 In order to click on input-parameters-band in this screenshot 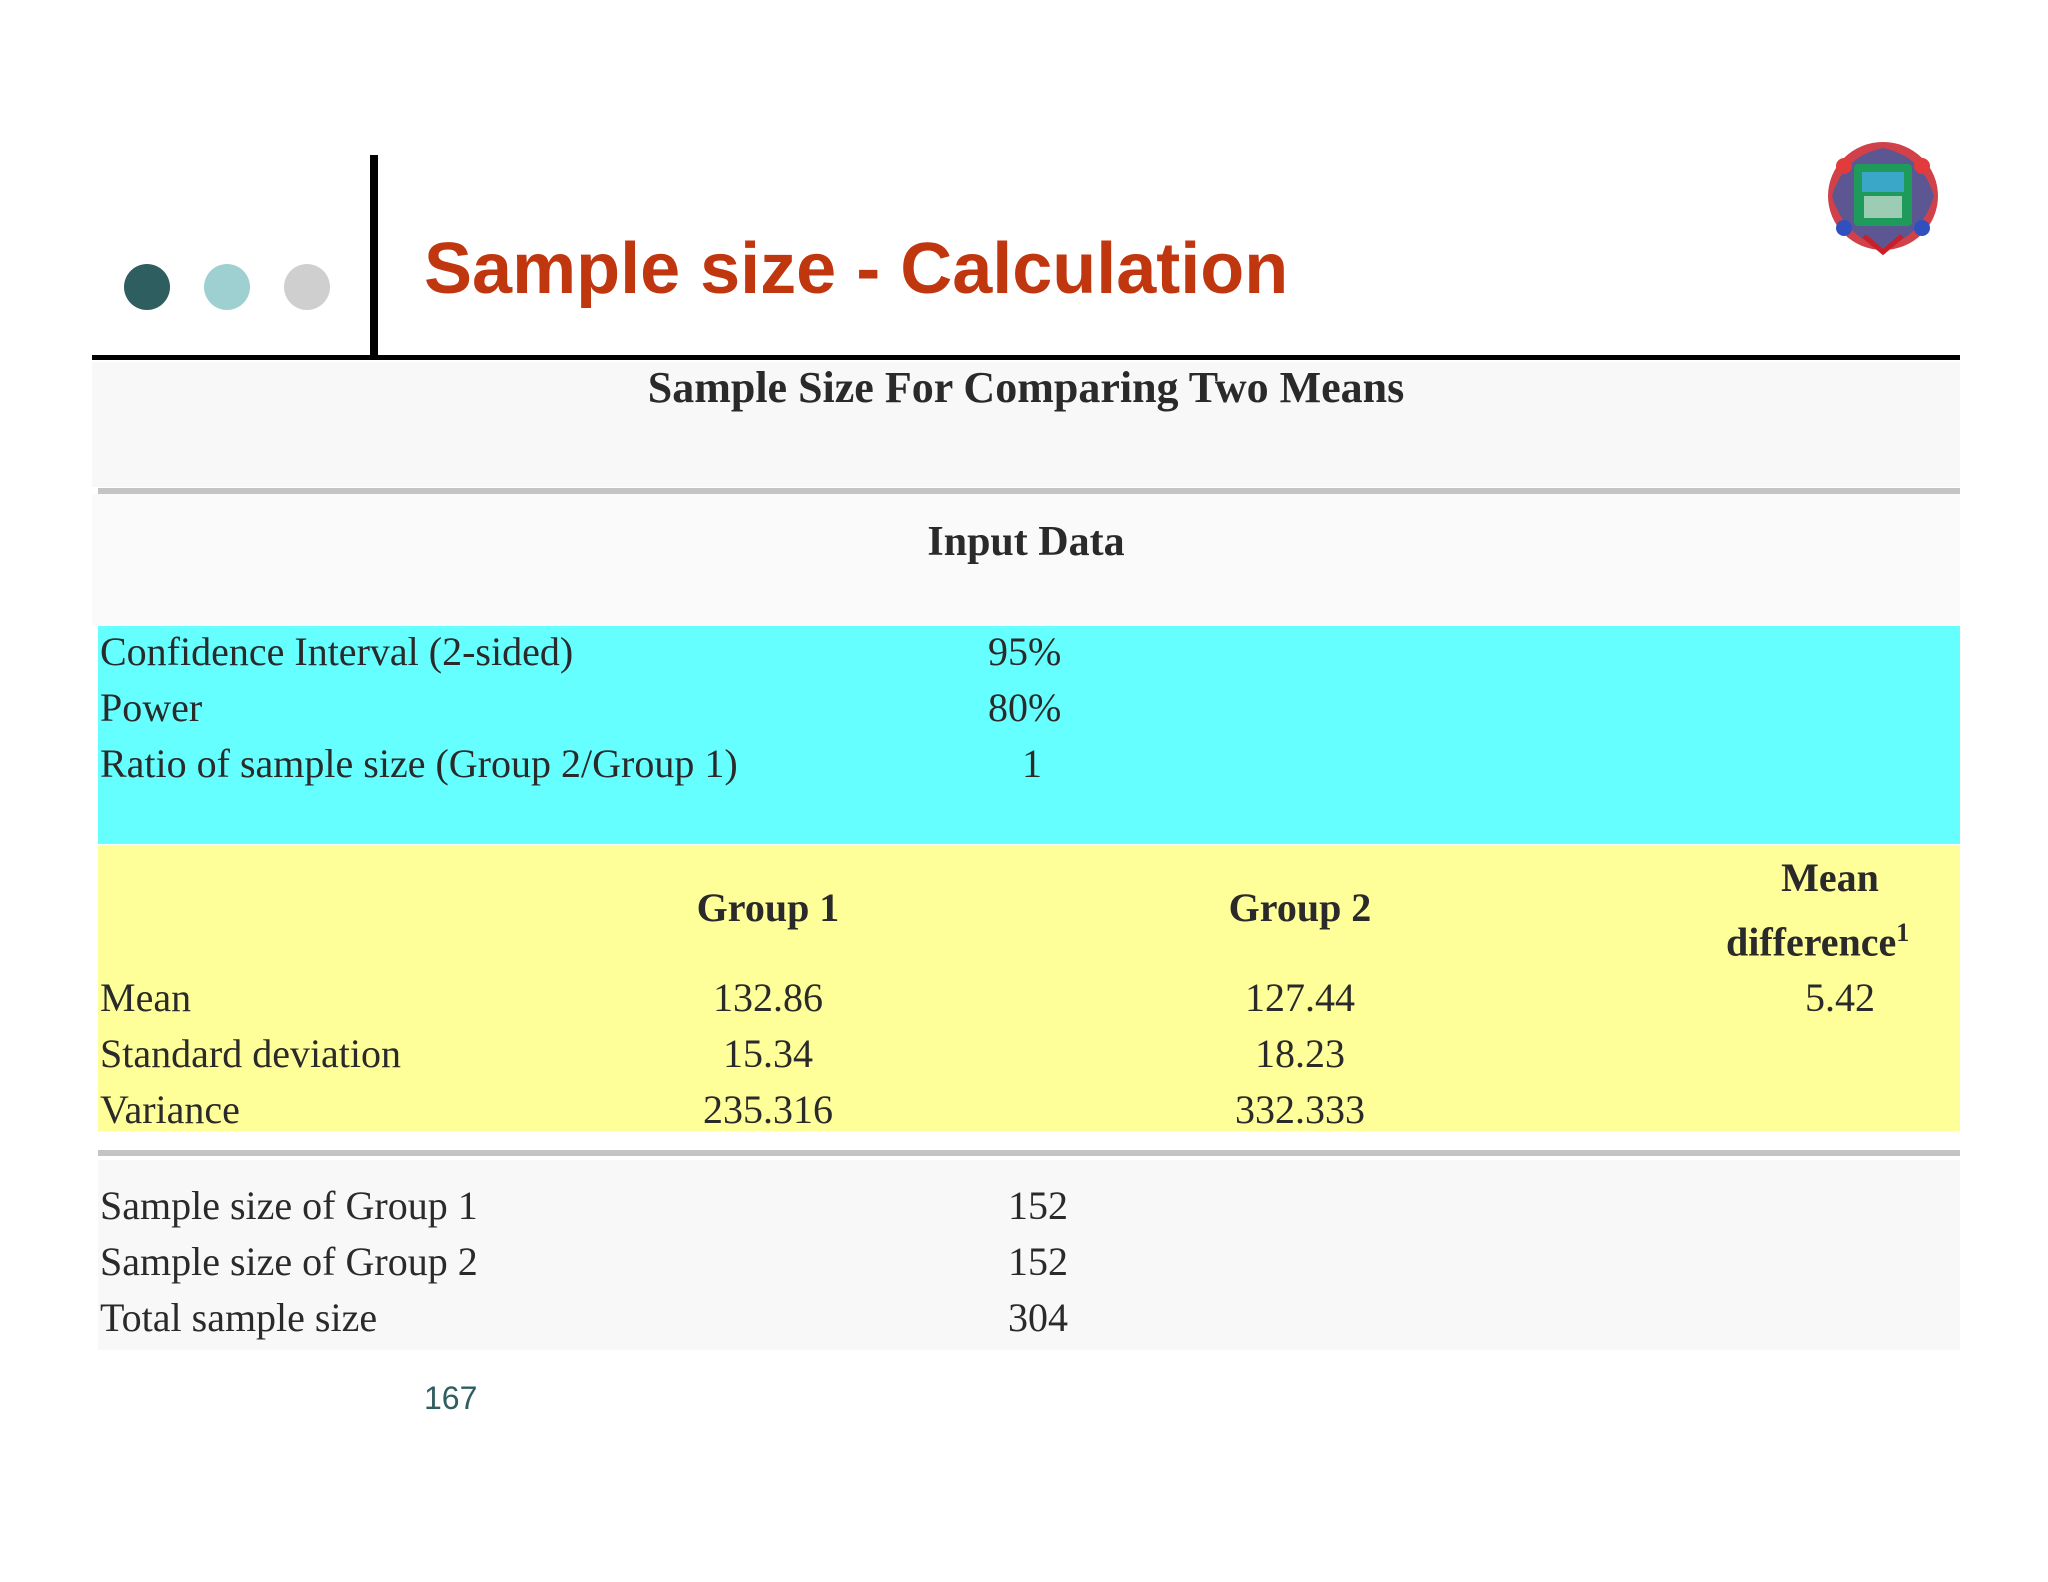, I will do `click(1029, 735)`.